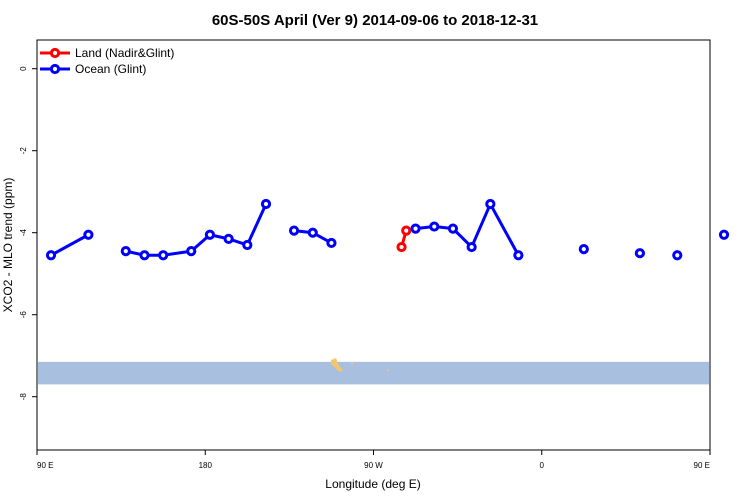 The image size is (750, 500). I want to click on x-tick-label: 180, so click(206, 465).